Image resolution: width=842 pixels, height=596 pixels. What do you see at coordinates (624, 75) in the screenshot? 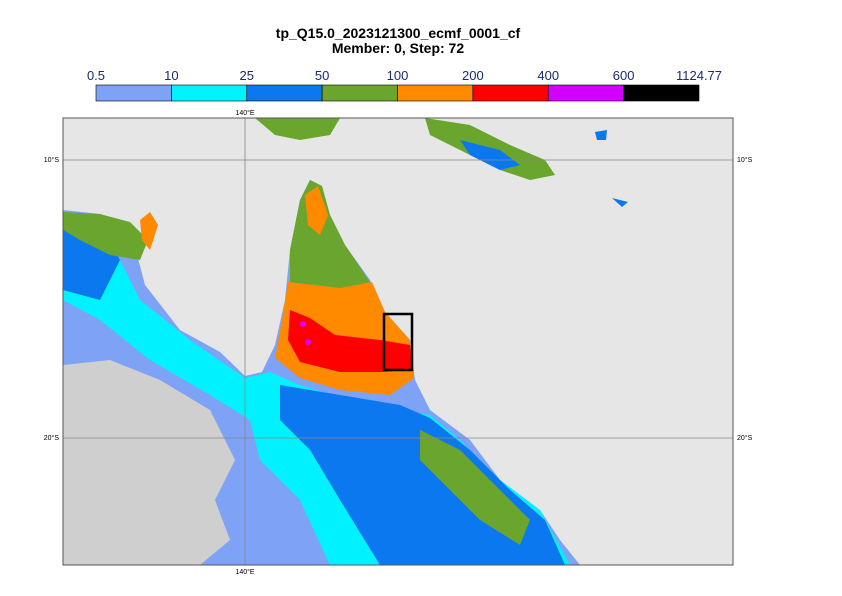
I see `colorbar-label: 600` at bounding box center [624, 75].